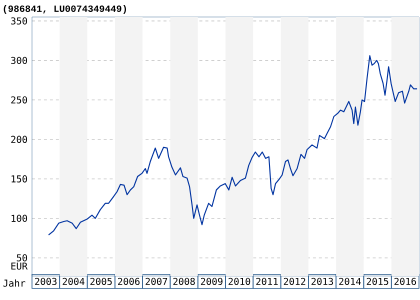 The height and width of the screenshot is (300, 420). I want to click on y-tick-label: 250, so click(19, 100).